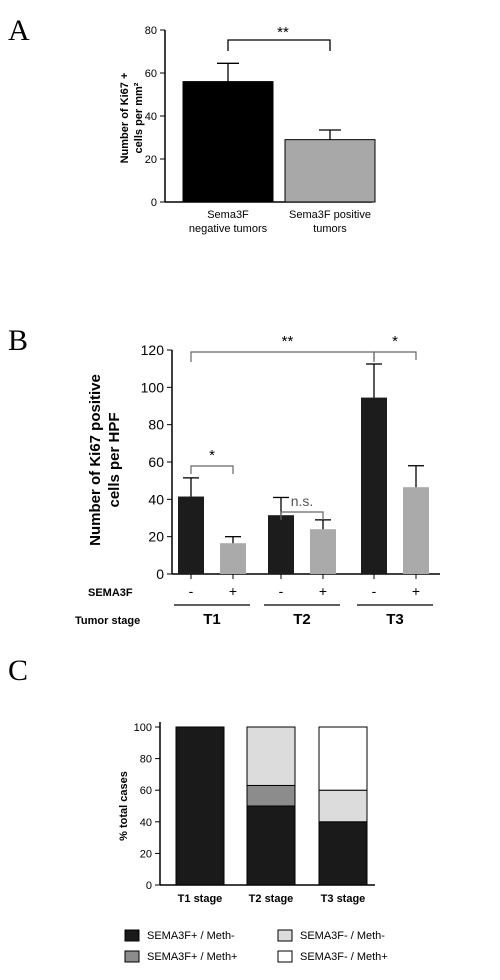  What do you see at coordinates (18, 670) in the screenshot?
I see `panel-label-c: C` at bounding box center [18, 670].